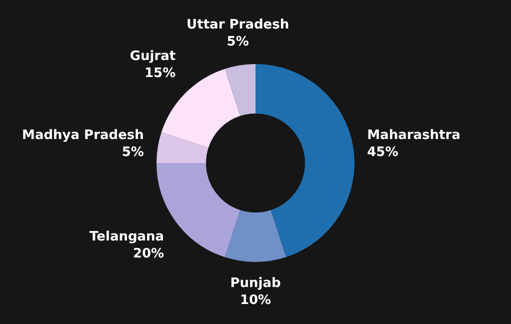 The image size is (511, 324). What do you see at coordinates (255, 283) in the screenshot?
I see `slice-label: Punjab` at bounding box center [255, 283].